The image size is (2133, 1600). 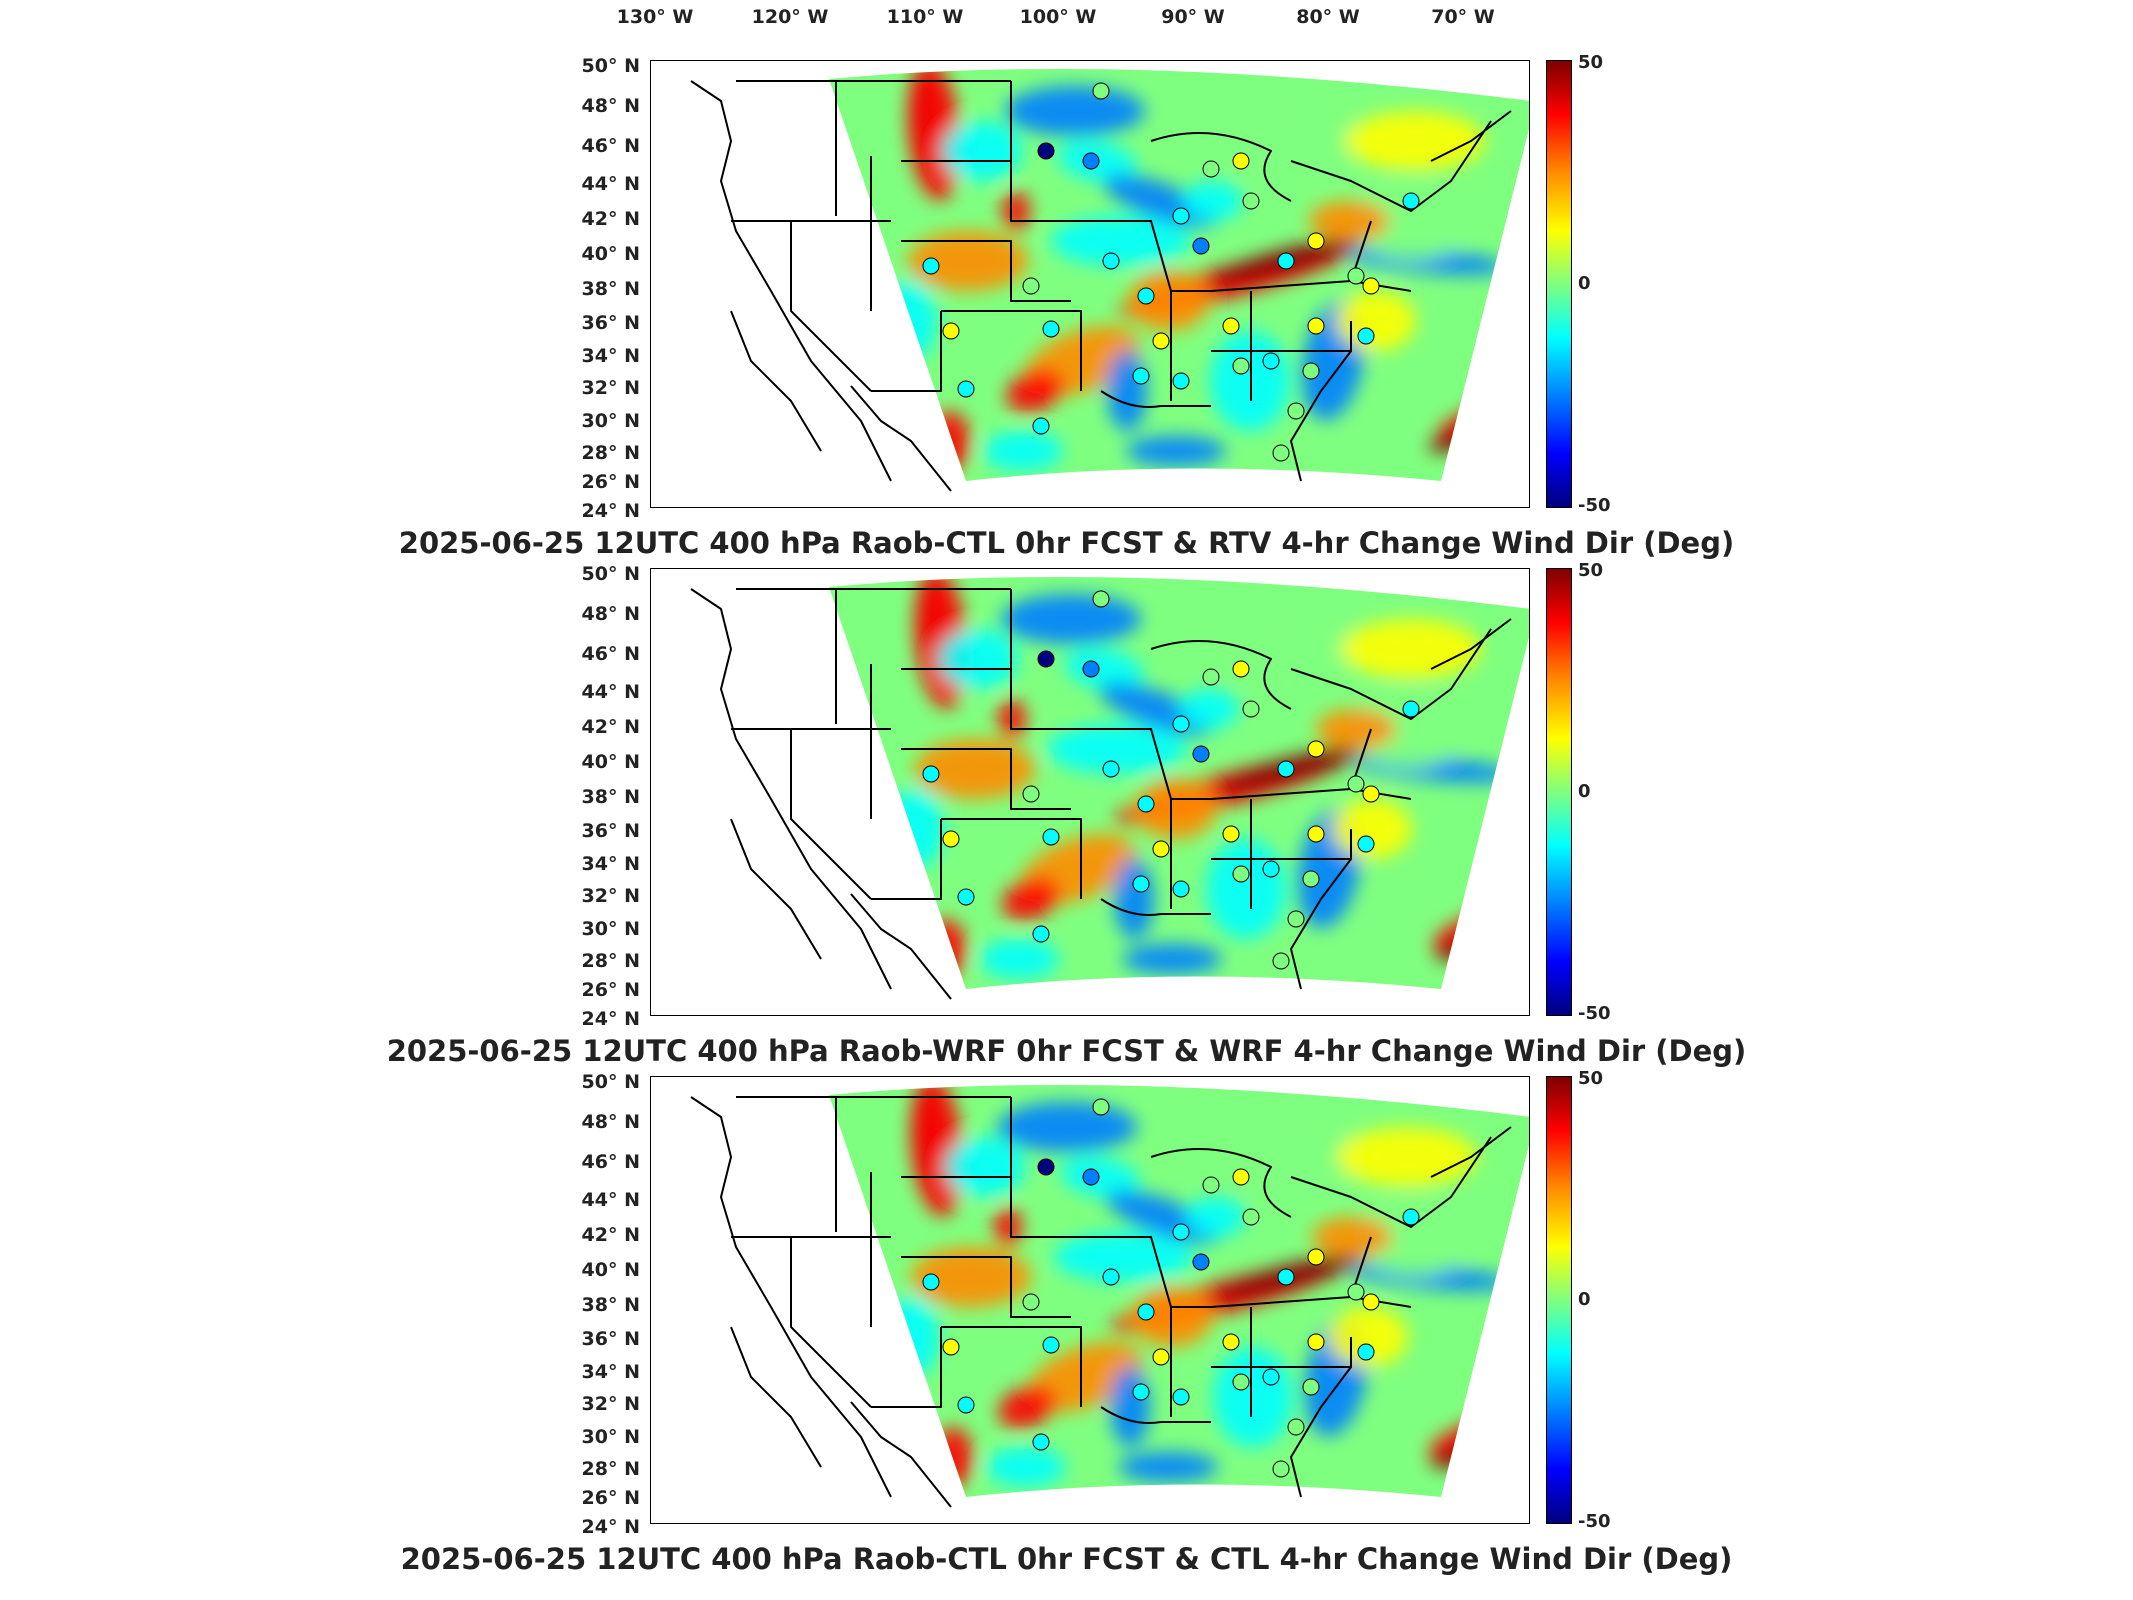 What do you see at coordinates (610, 388) in the screenshot?
I see `lat-label: 32° N` at bounding box center [610, 388].